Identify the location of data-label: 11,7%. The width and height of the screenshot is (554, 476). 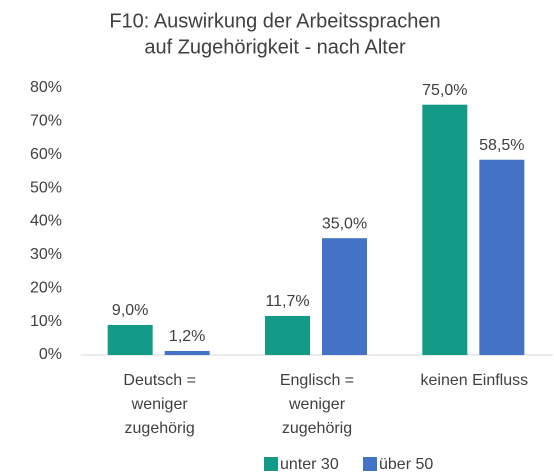
(287, 301).